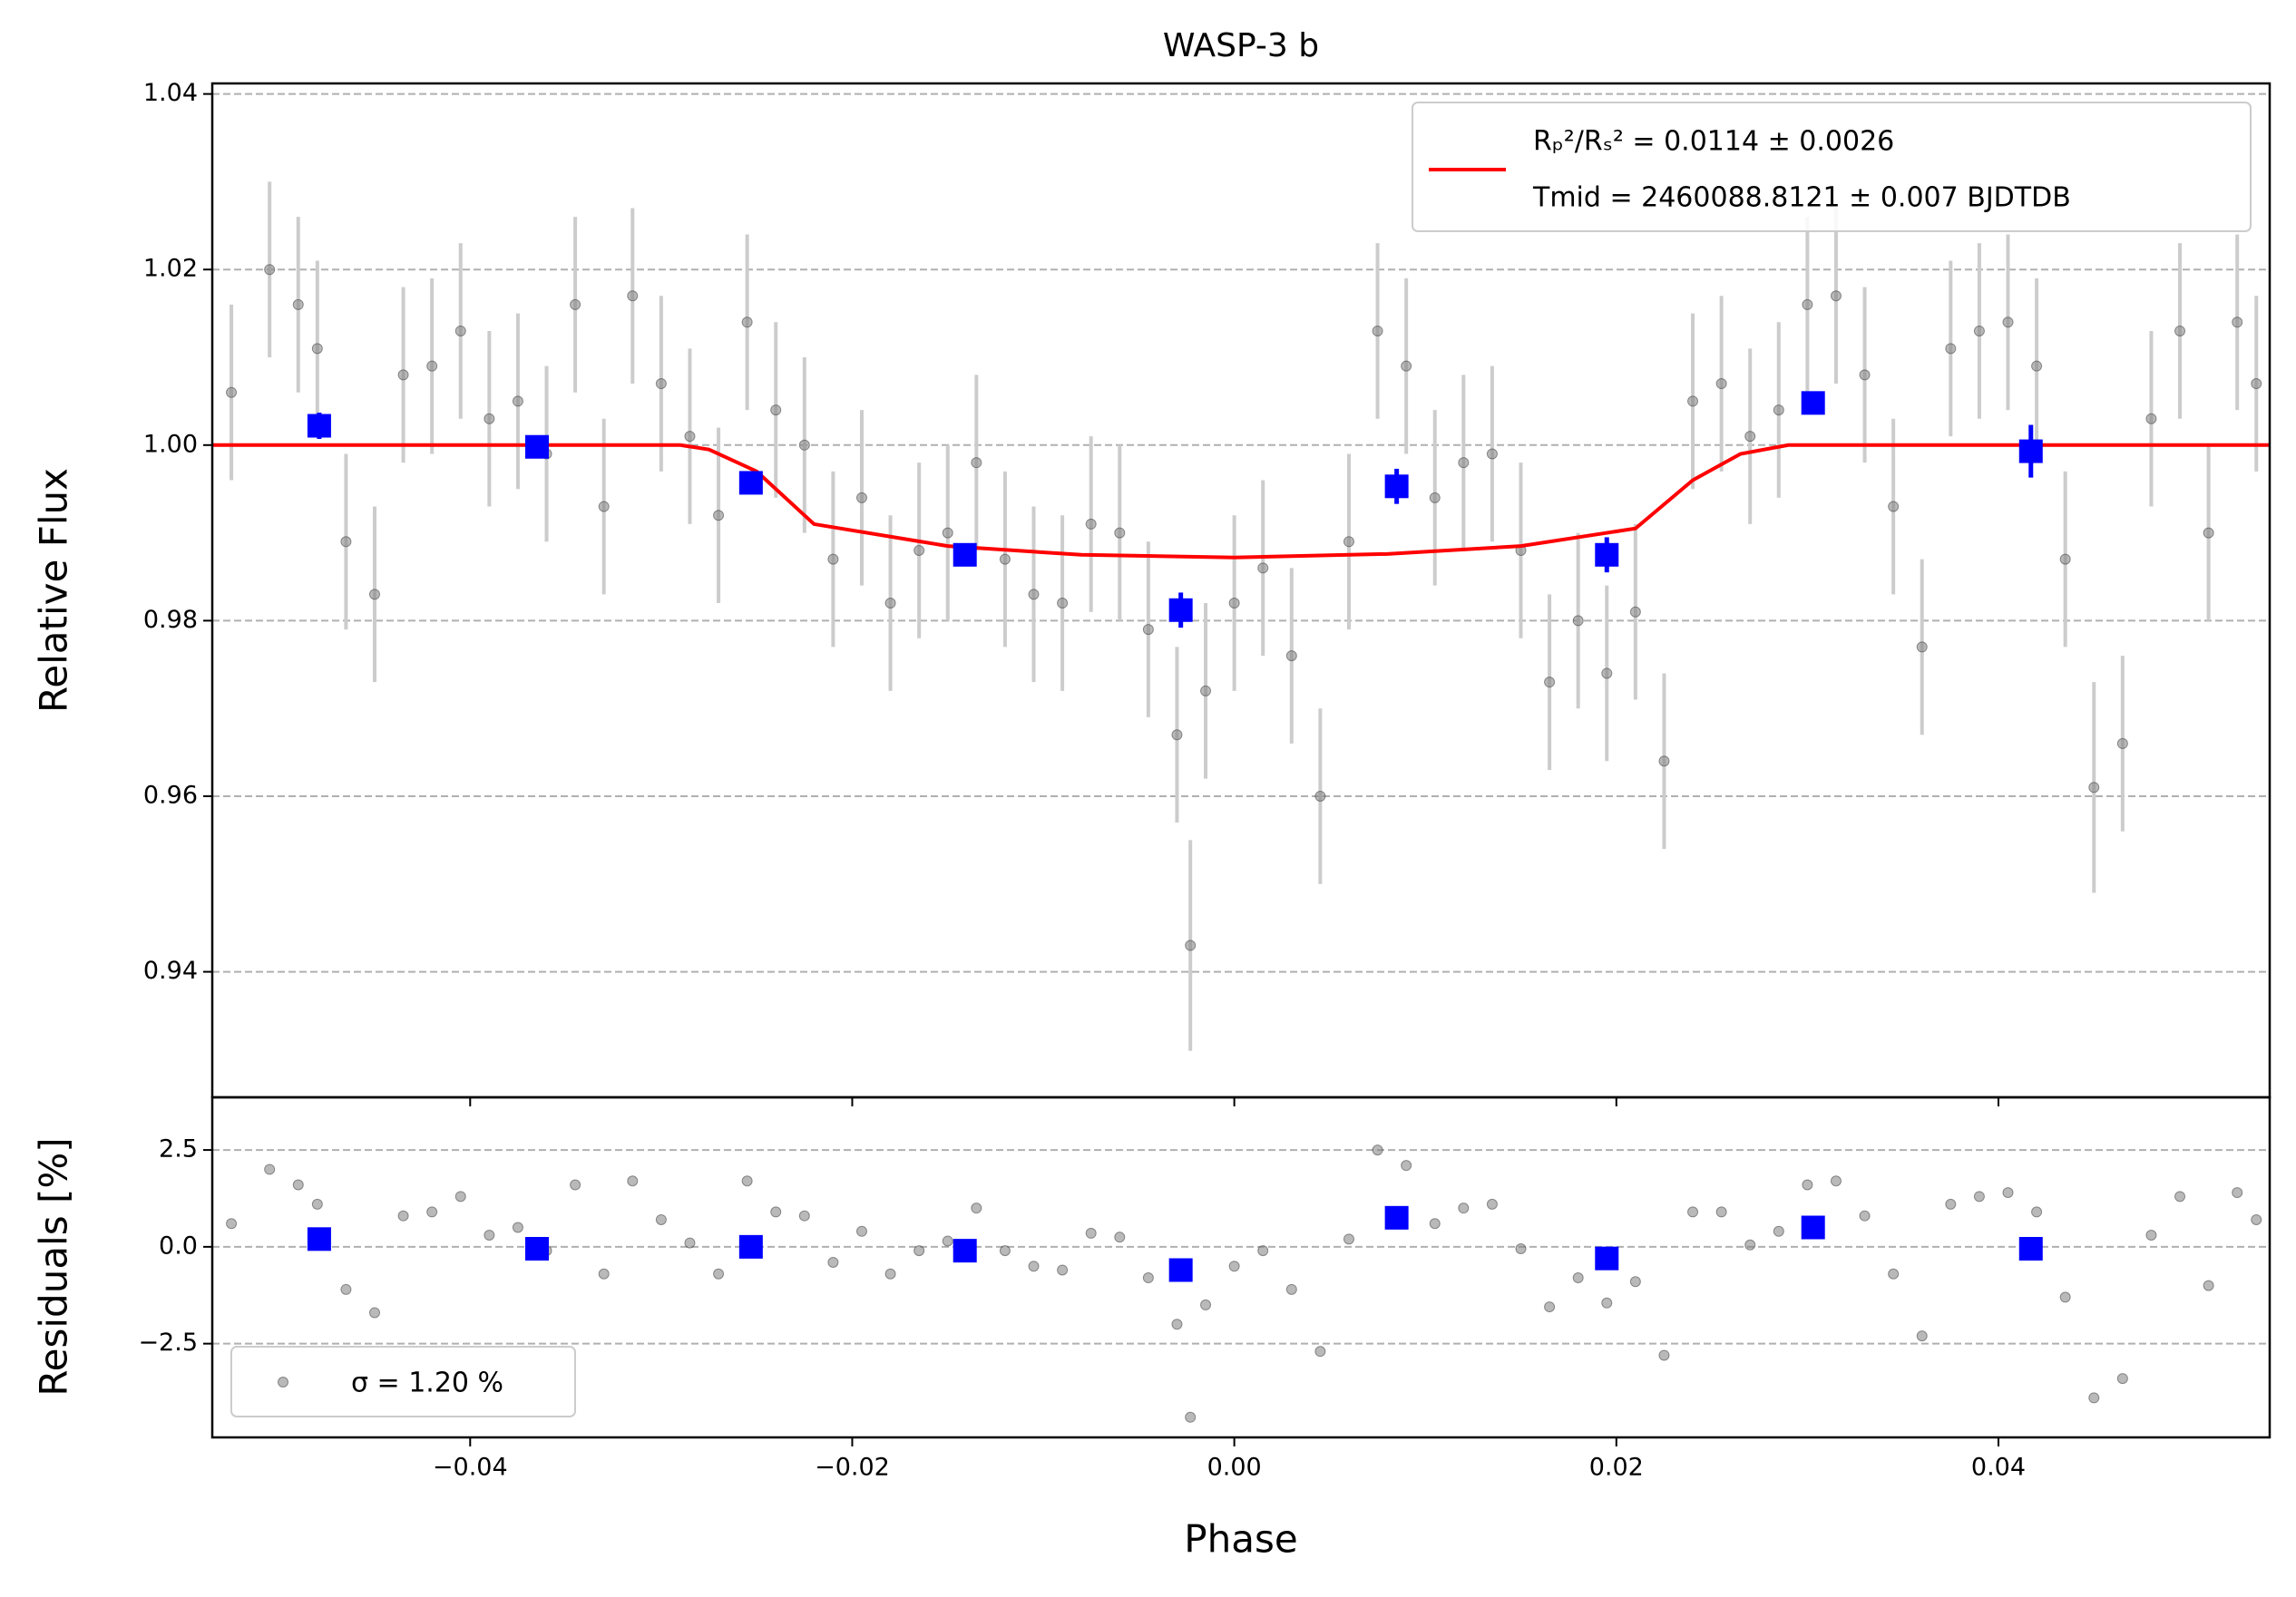 This screenshot has width=2296, height=1597. What do you see at coordinates (1802, 198) in the screenshot?
I see `legend-label: Tmid = 2460088.8121 ± 0.007 BJDTDB` at bounding box center [1802, 198].